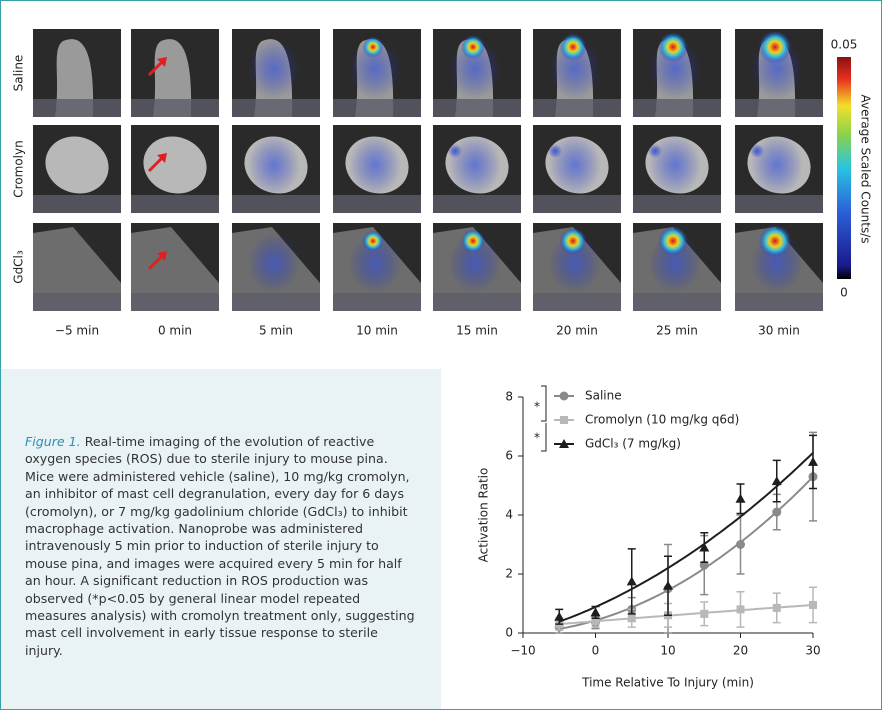 The width and height of the screenshot is (882, 710). What do you see at coordinates (484, 515) in the screenshot?
I see `y-axis-label: Activation Ratio` at bounding box center [484, 515].